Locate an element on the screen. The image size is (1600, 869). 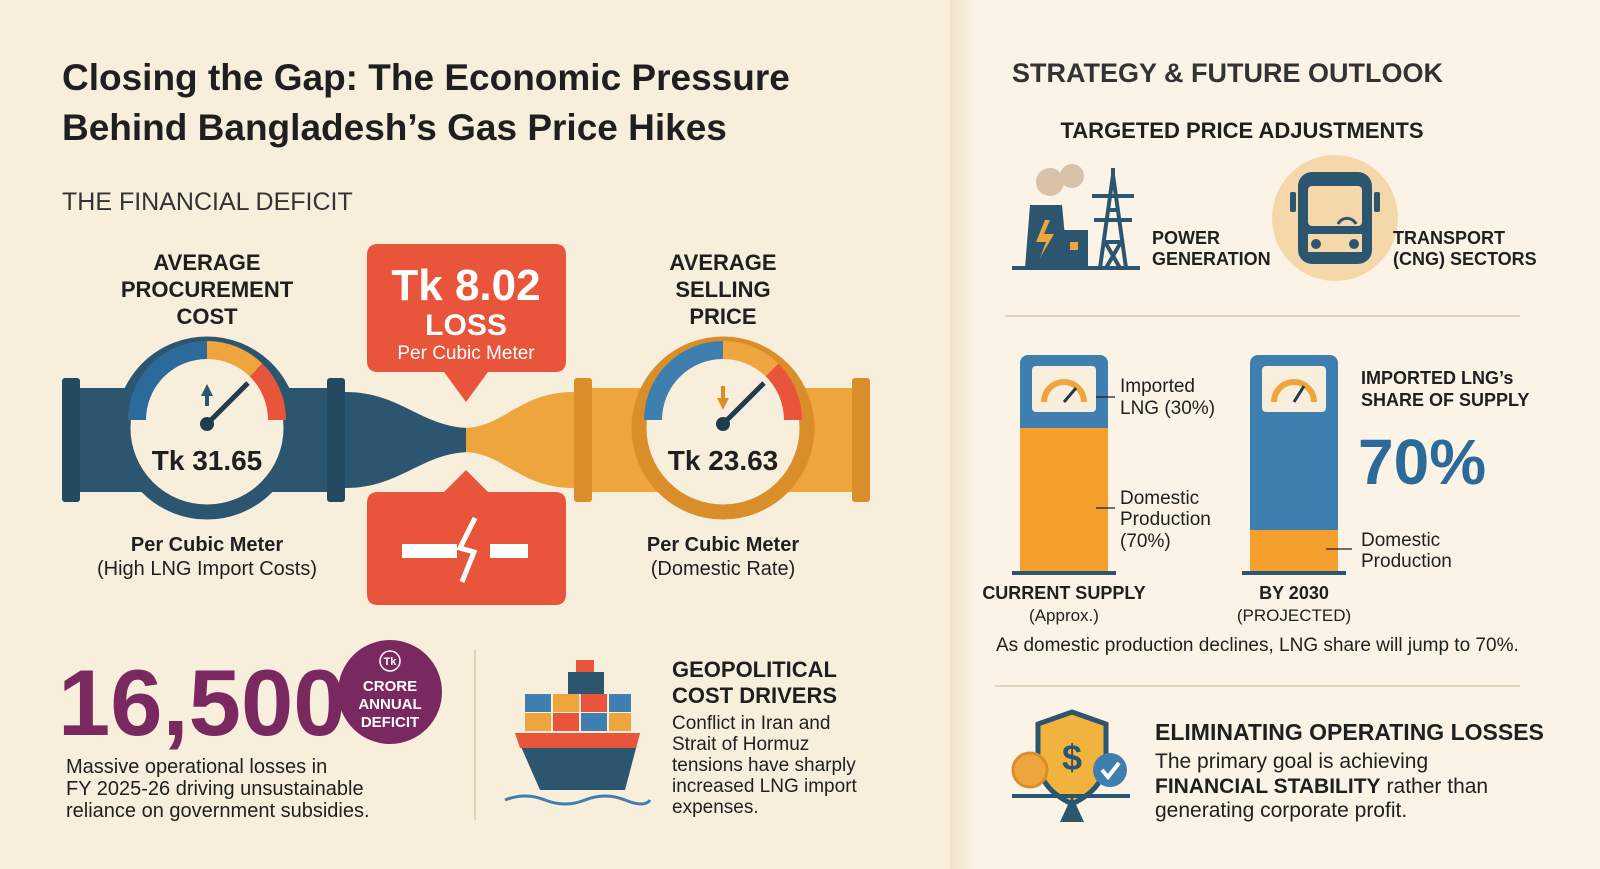
body: increased LNG import is located at coordinates (765, 786).